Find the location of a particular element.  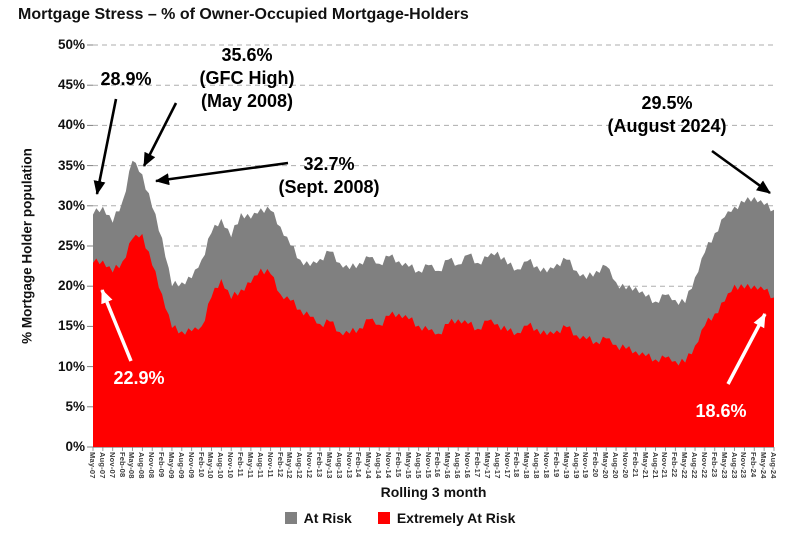

chart-legend: At Risk Extremely At Risk is located at coordinates (400, 518).